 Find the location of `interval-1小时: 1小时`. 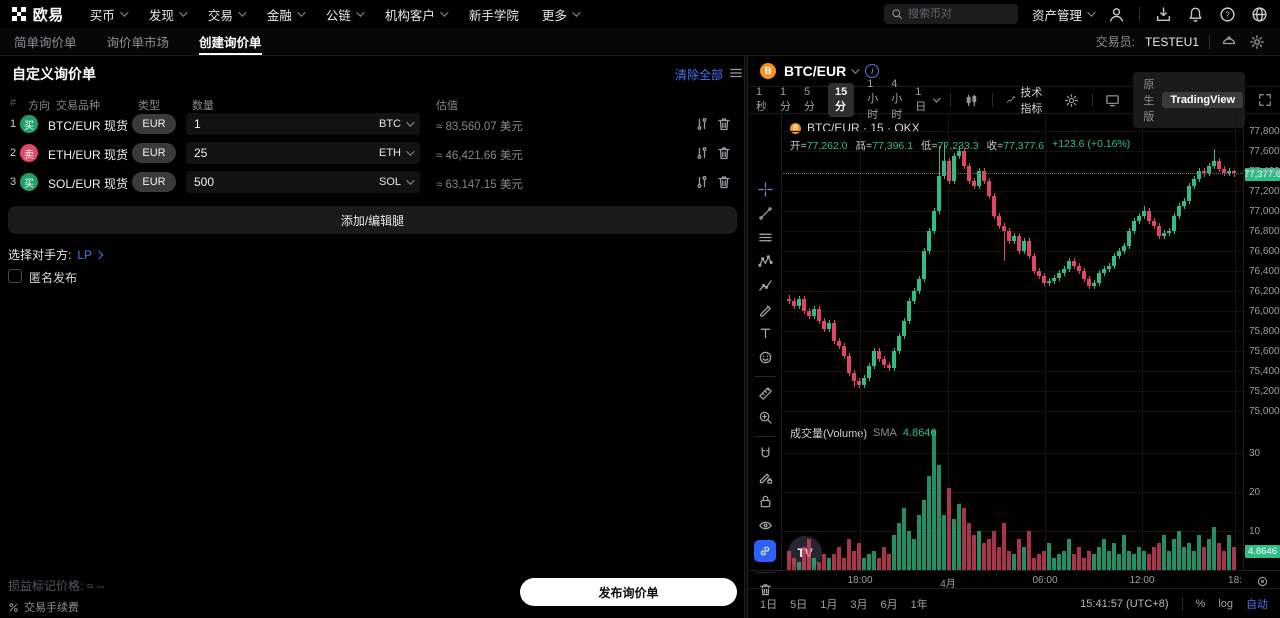

interval-1小时: 1小时 is located at coordinates (872, 100).